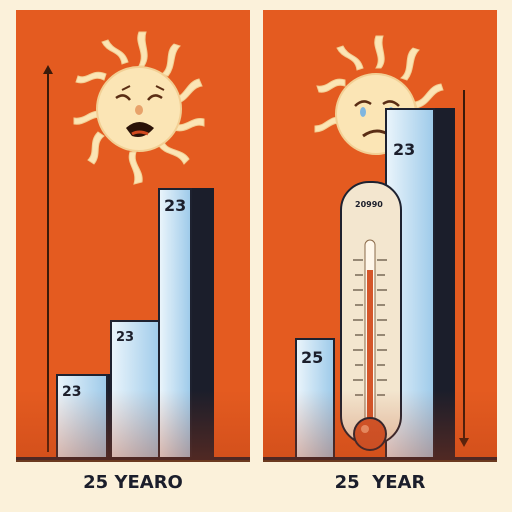  I want to click on left-bar-3-label: 23, so click(175, 205).